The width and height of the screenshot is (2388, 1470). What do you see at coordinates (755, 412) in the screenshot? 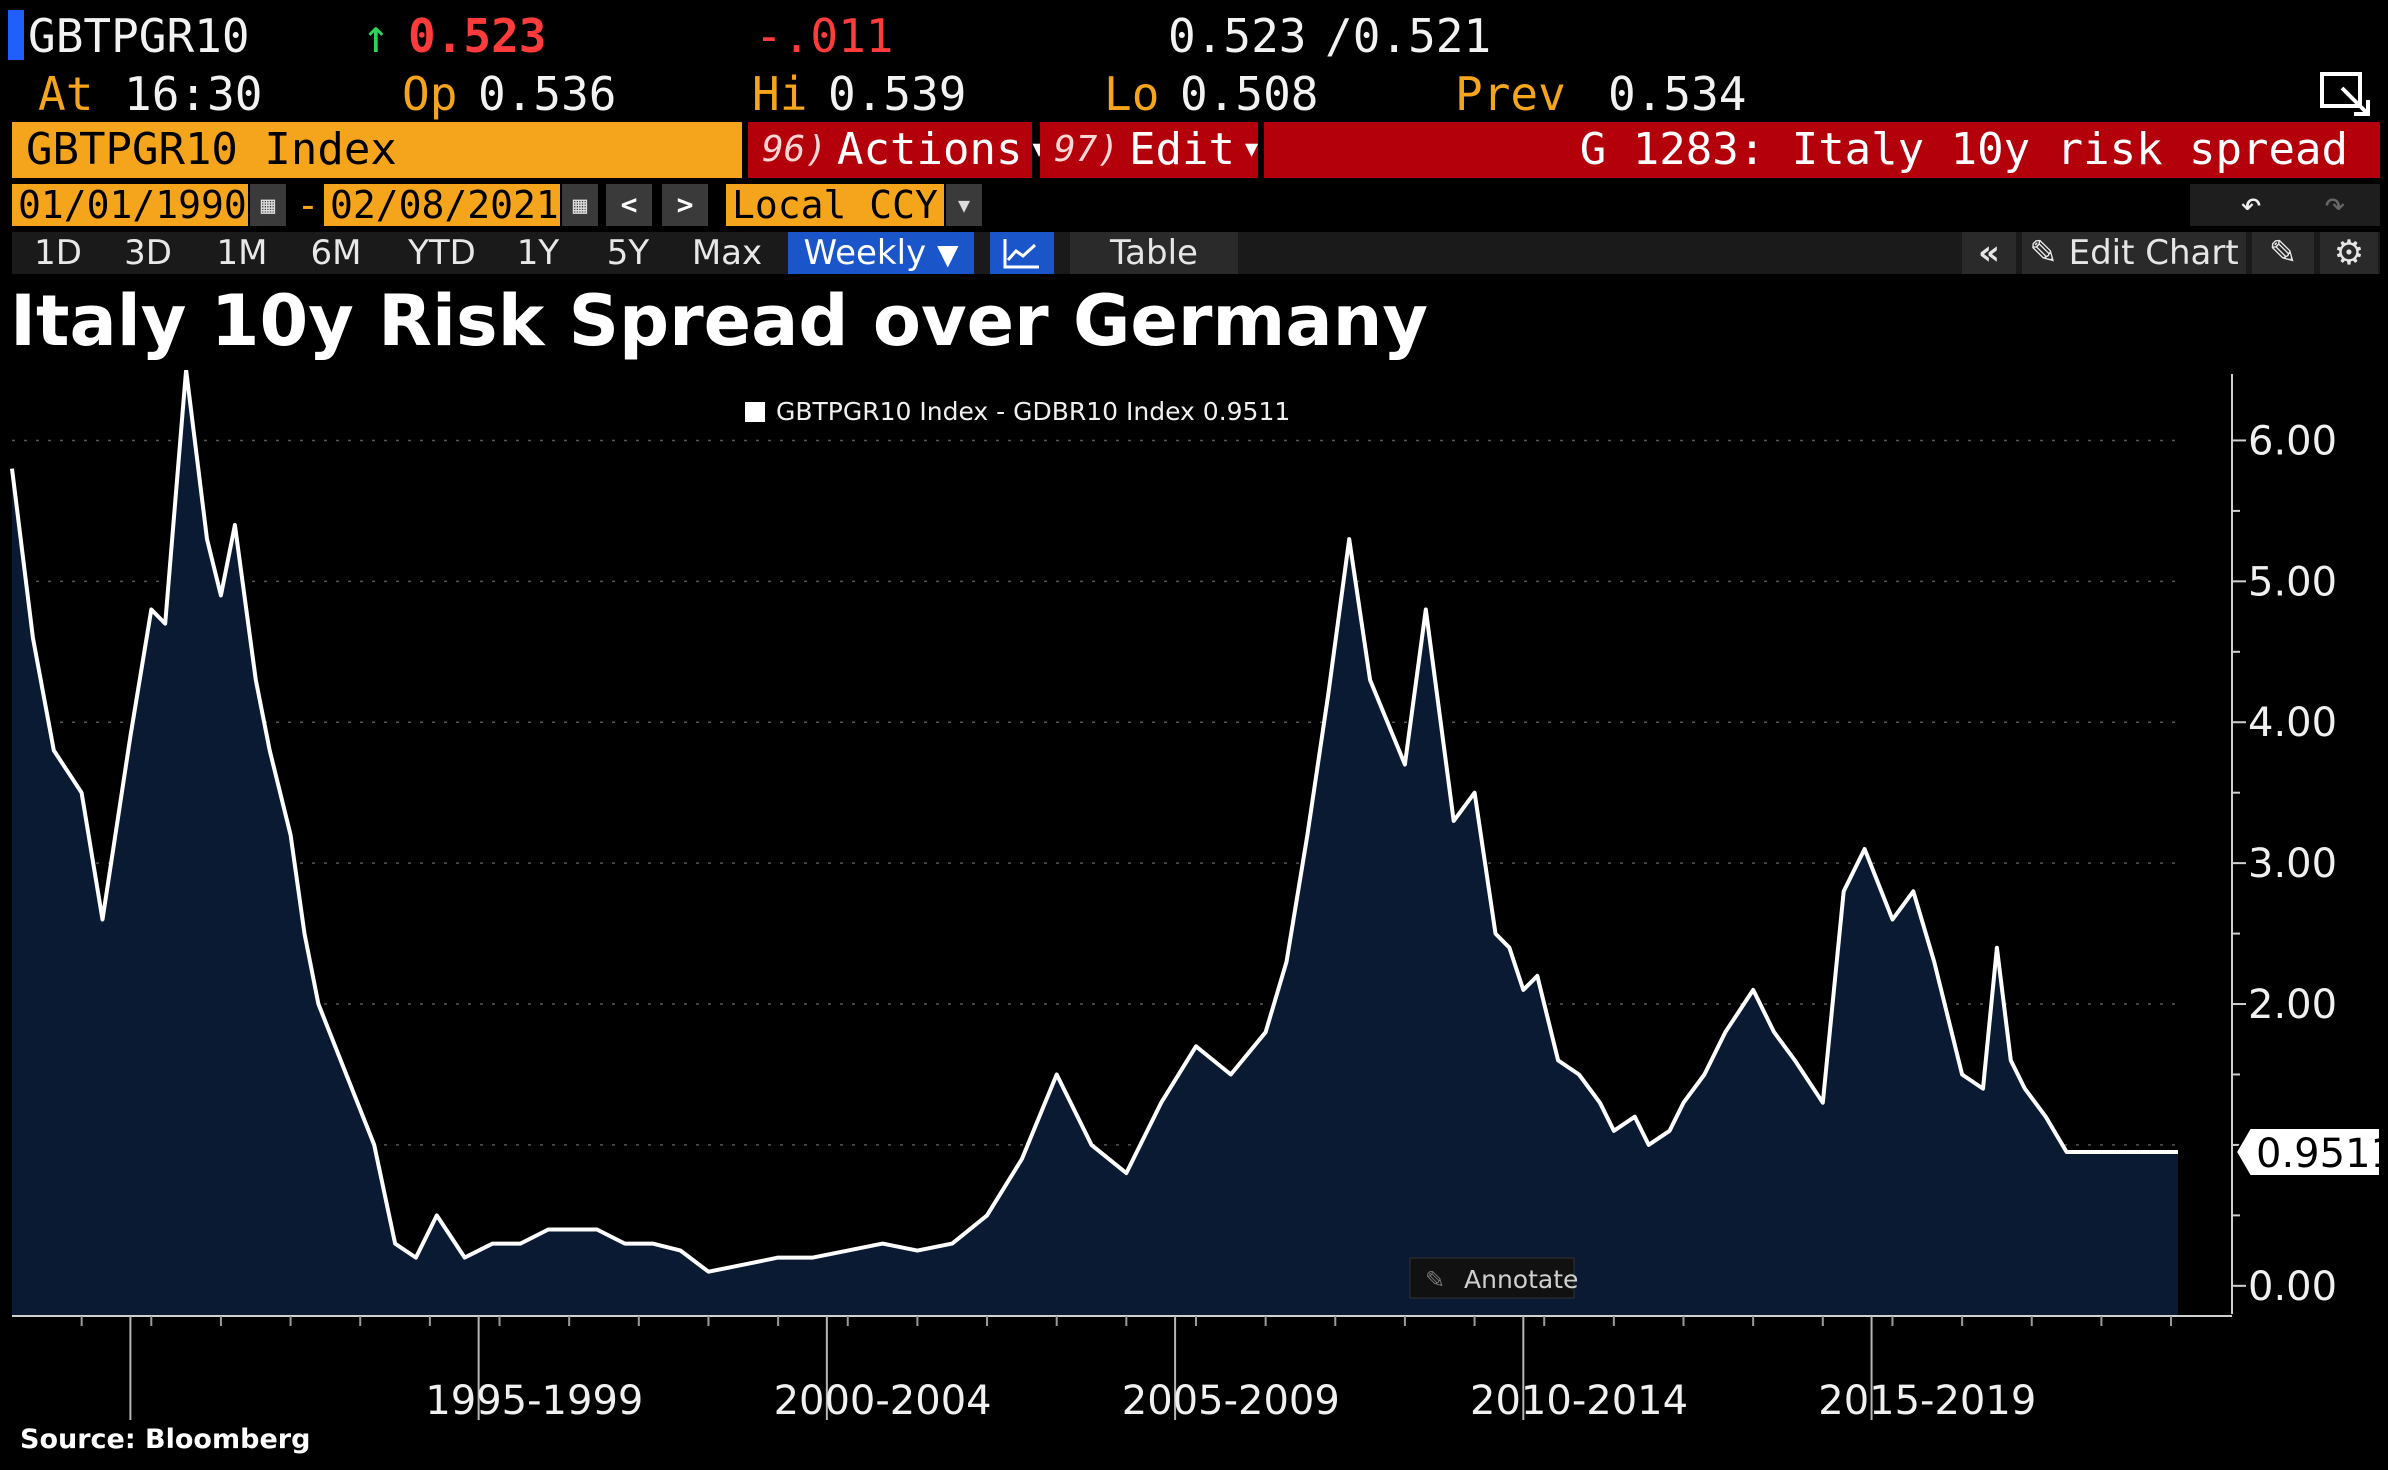
I see `legend-swatch` at bounding box center [755, 412].